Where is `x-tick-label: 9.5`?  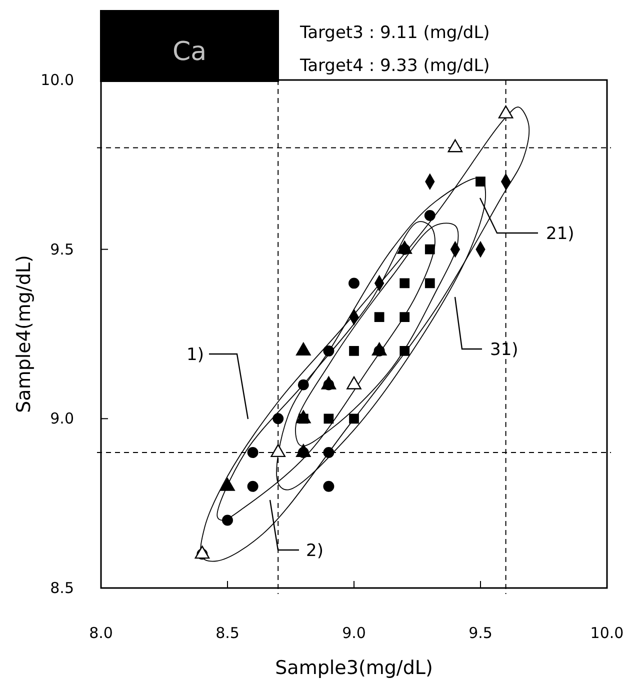 x-tick-label: 9.5 is located at coordinates (480, 633).